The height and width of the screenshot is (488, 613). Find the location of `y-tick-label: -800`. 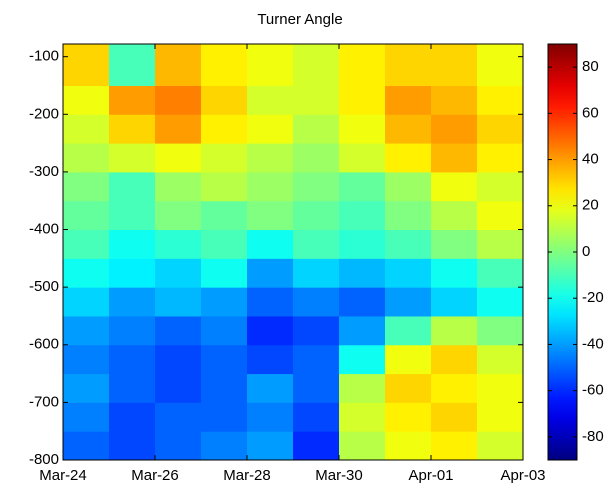

y-tick-label: -800 is located at coordinates (44, 459).